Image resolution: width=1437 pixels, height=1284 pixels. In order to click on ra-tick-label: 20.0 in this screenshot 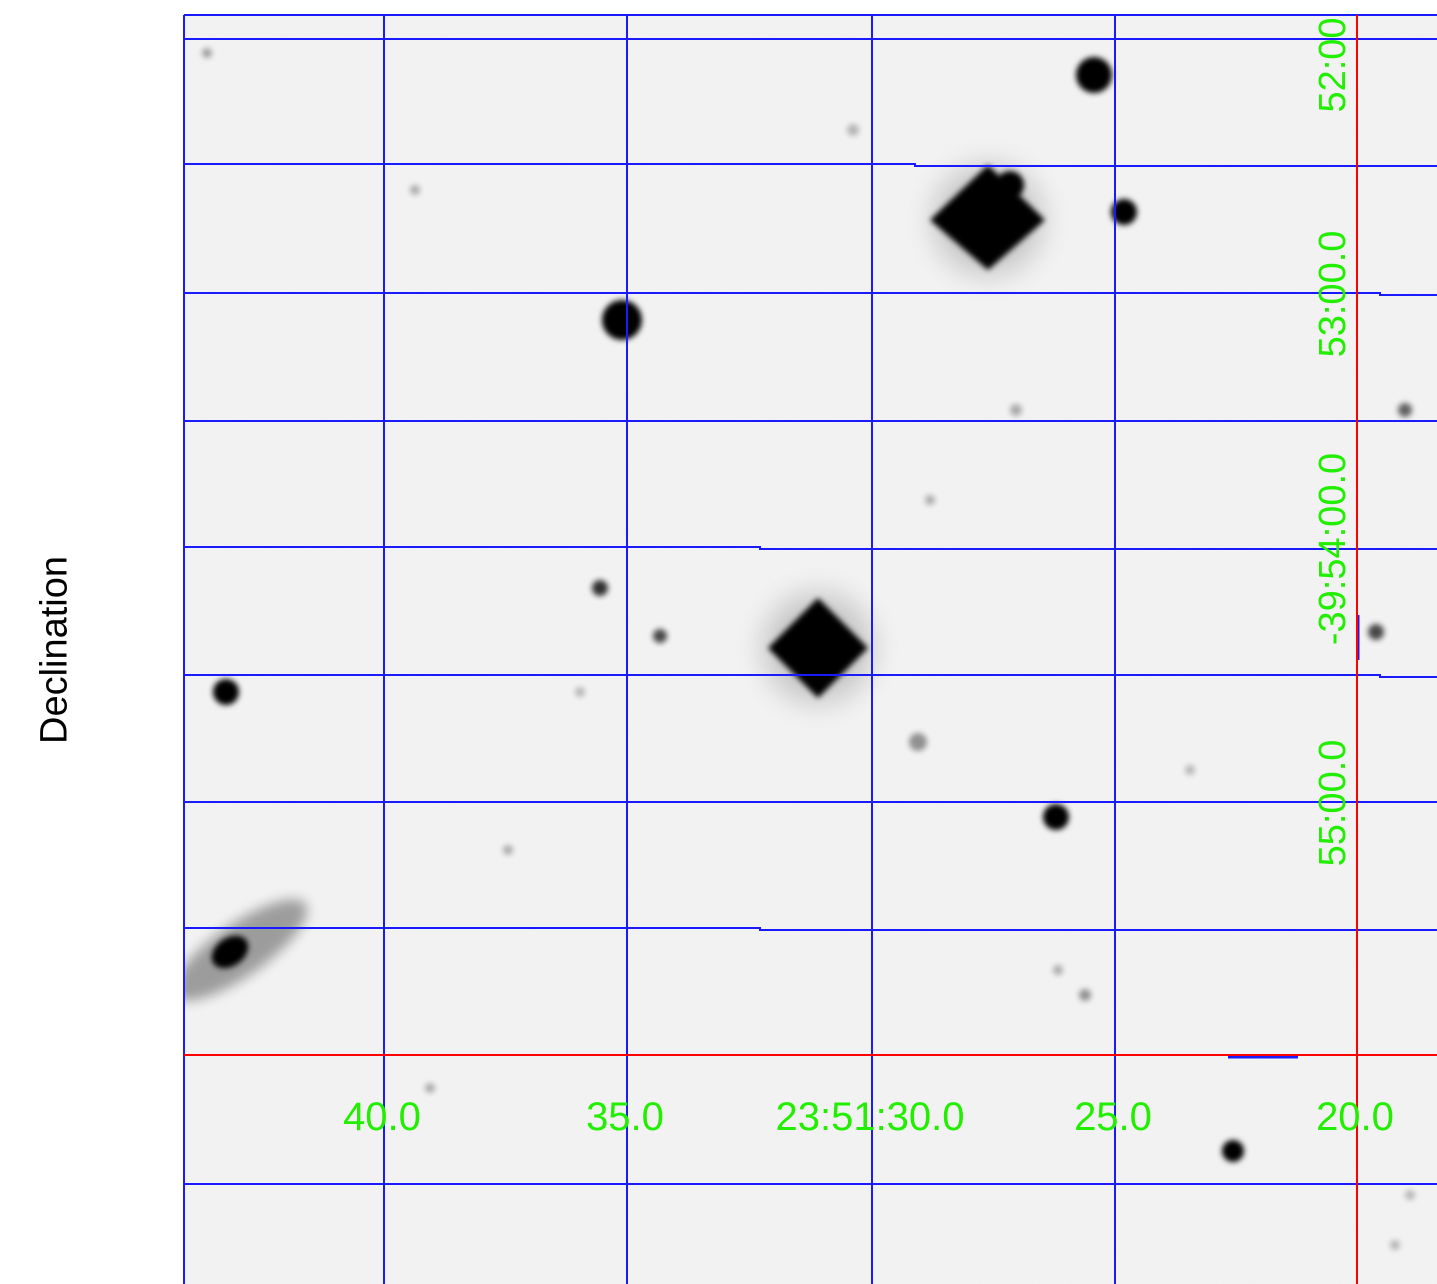, I will do `click(1355, 1117)`.